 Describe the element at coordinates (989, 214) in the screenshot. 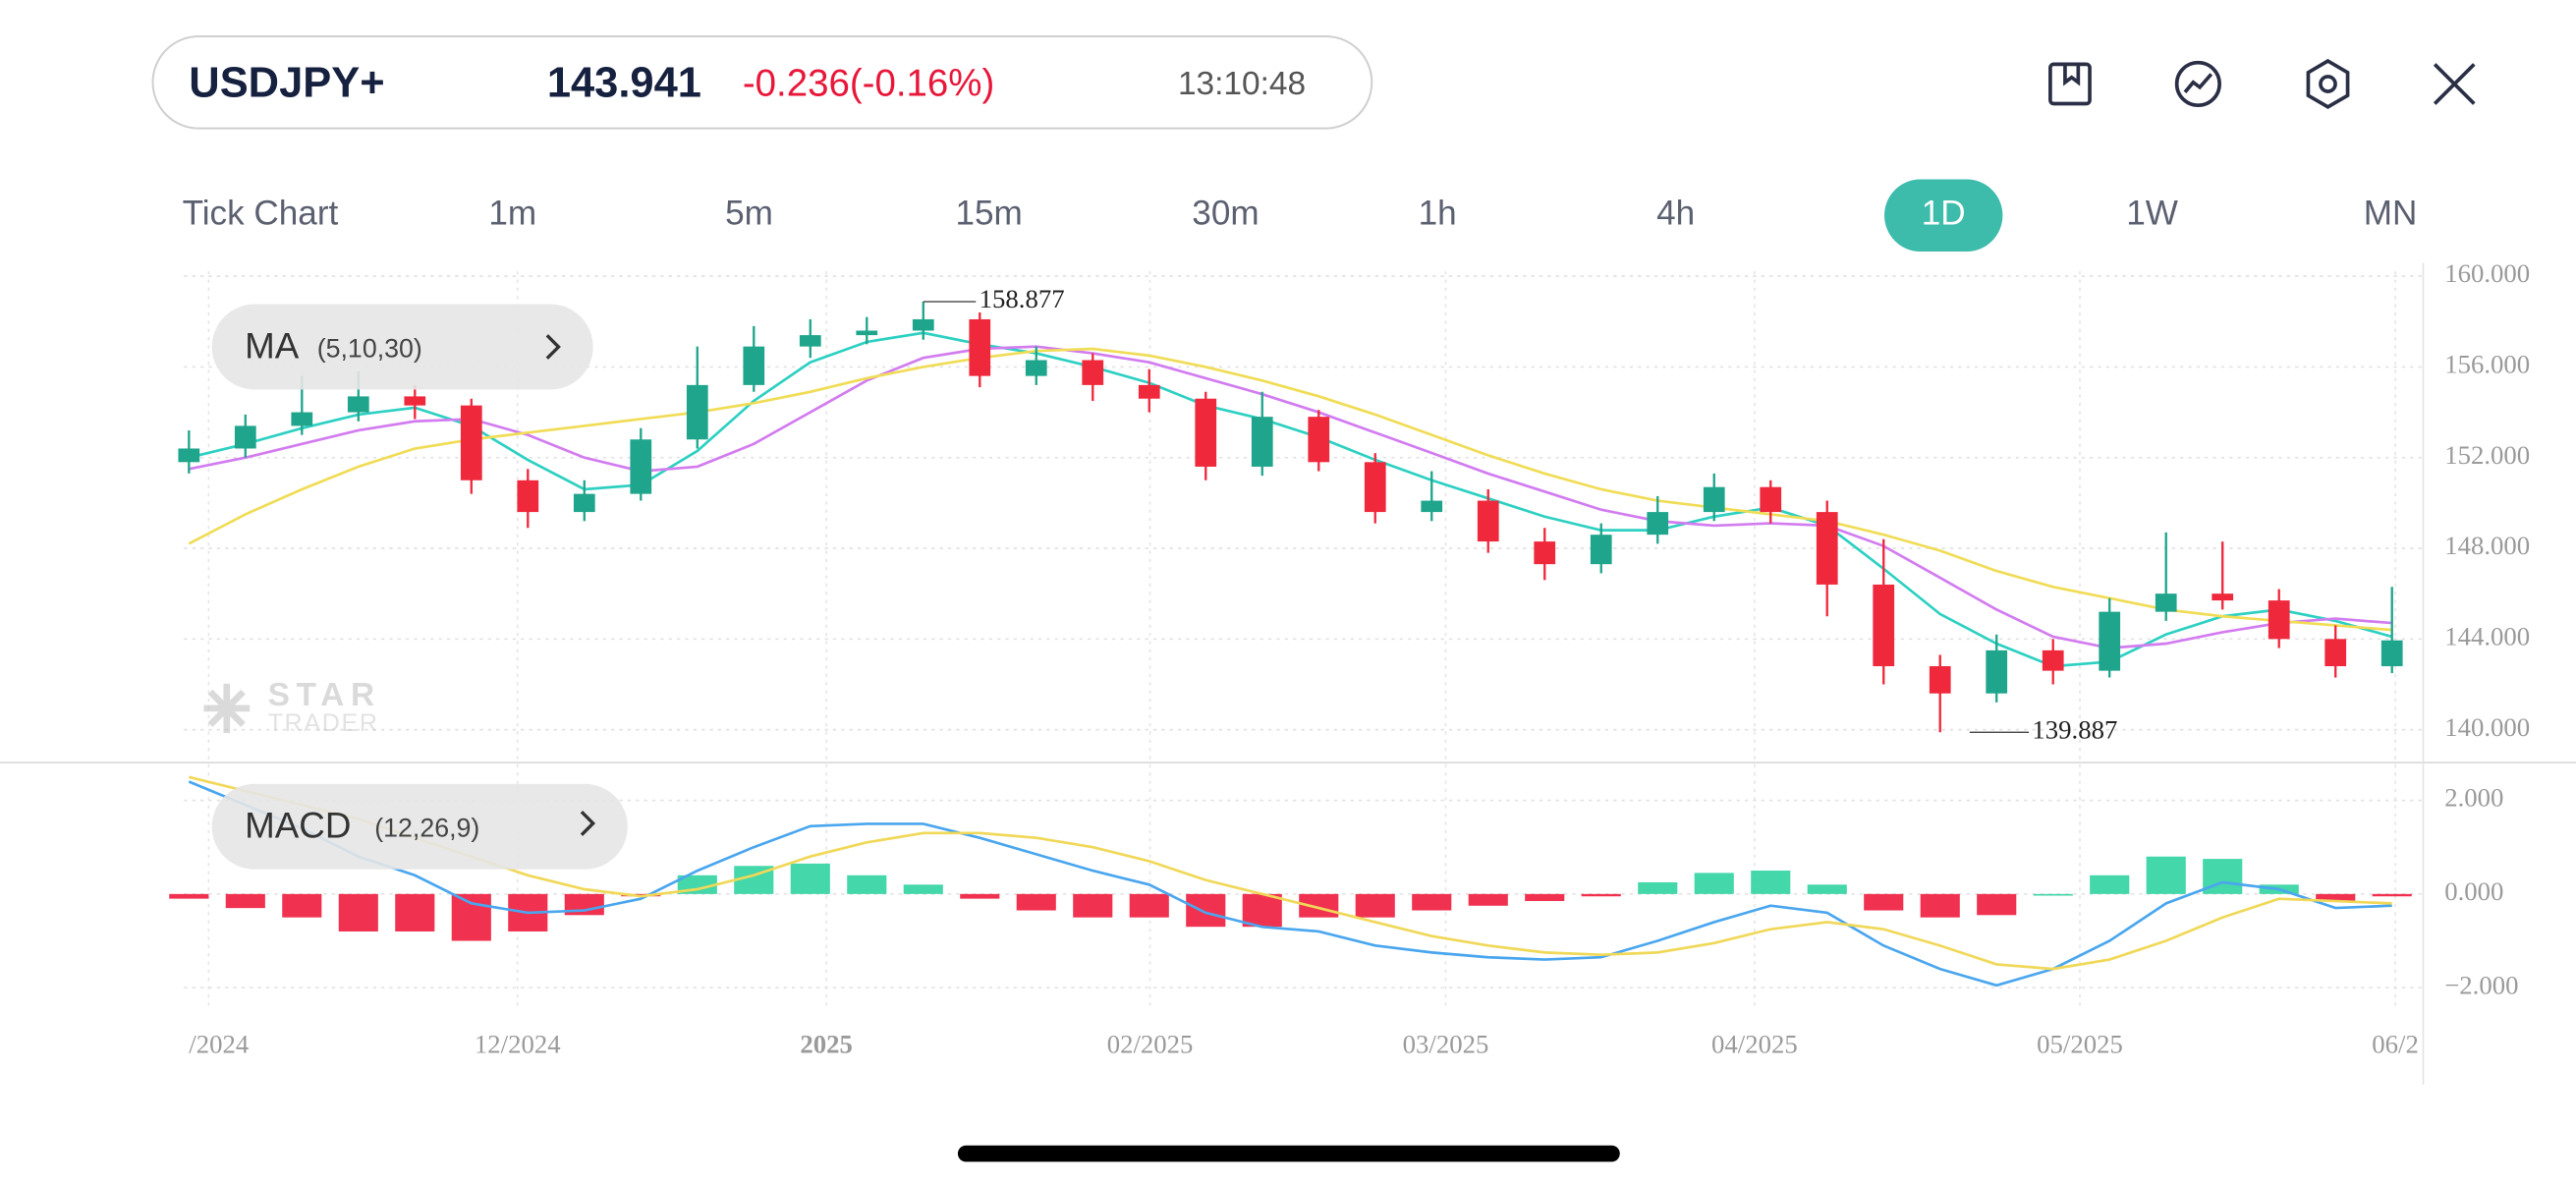

I see `timeframe-tab: 15m` at that location.